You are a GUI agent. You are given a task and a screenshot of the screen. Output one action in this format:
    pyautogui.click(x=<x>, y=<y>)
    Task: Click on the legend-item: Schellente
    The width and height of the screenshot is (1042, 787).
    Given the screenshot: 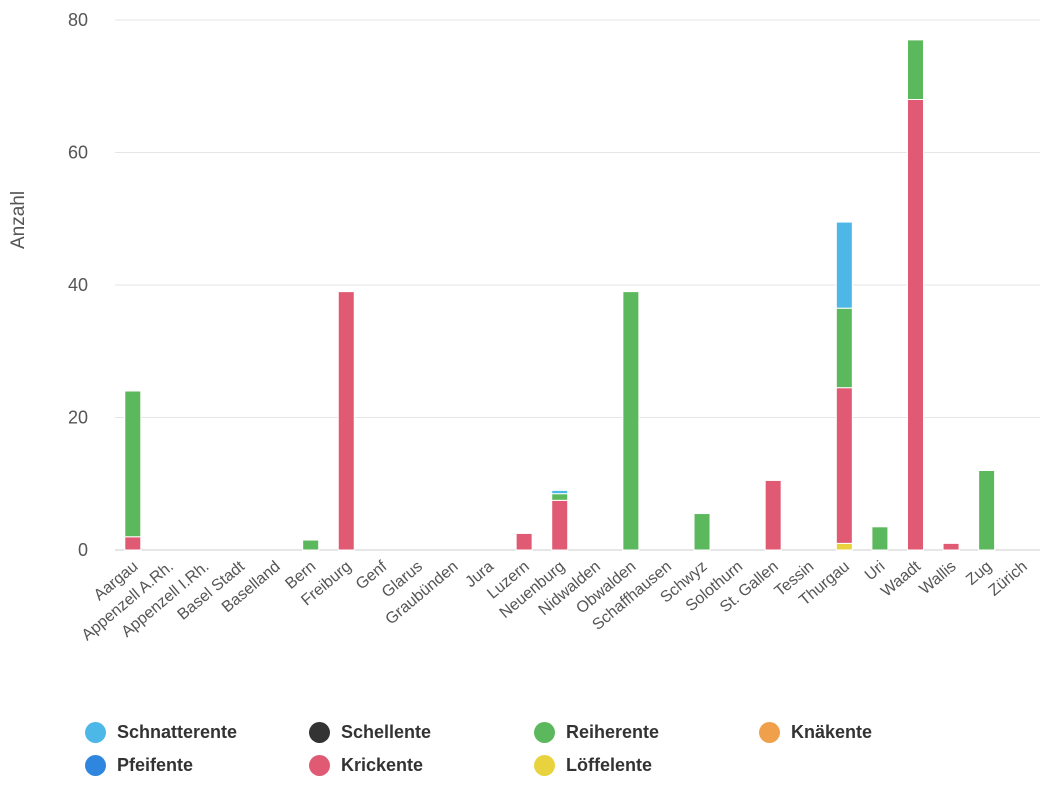 What is the action you would take?
    pyautogui.click(x=370, y=732)
    